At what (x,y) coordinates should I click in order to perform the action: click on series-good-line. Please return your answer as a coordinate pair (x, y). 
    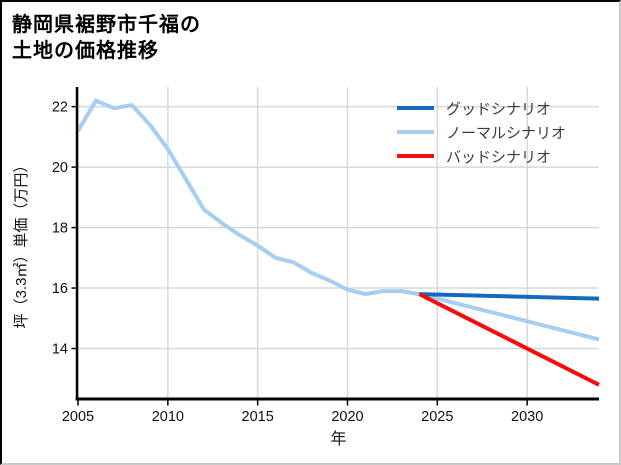
    Looking at the image, I should click on (509, 296).